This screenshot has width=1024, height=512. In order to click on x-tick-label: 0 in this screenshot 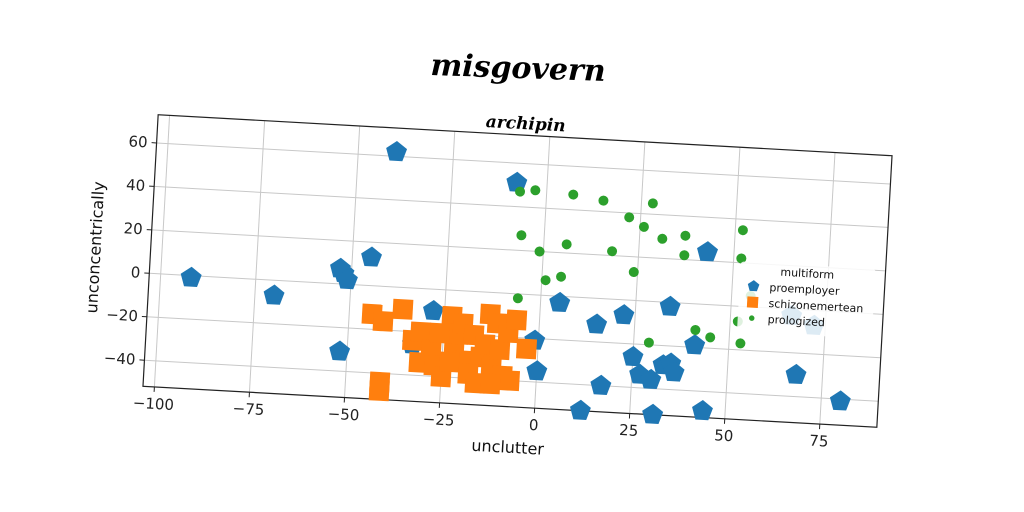, I will do `click(533, 425)`.